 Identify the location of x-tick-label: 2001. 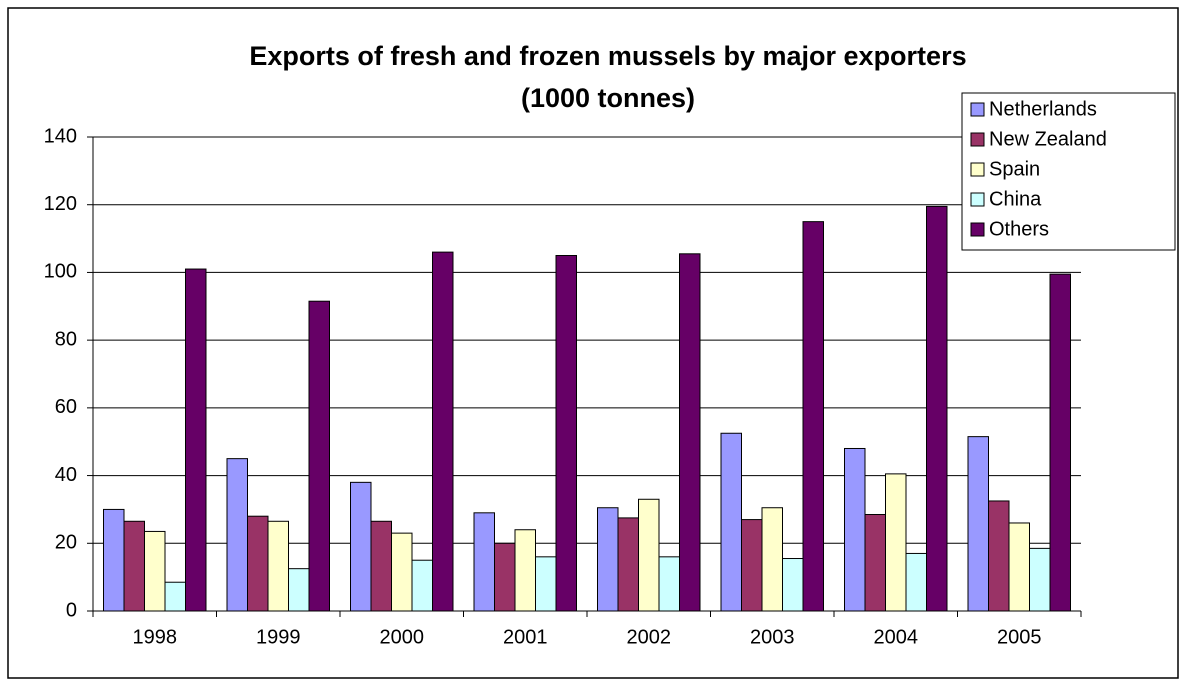
(525, 637).